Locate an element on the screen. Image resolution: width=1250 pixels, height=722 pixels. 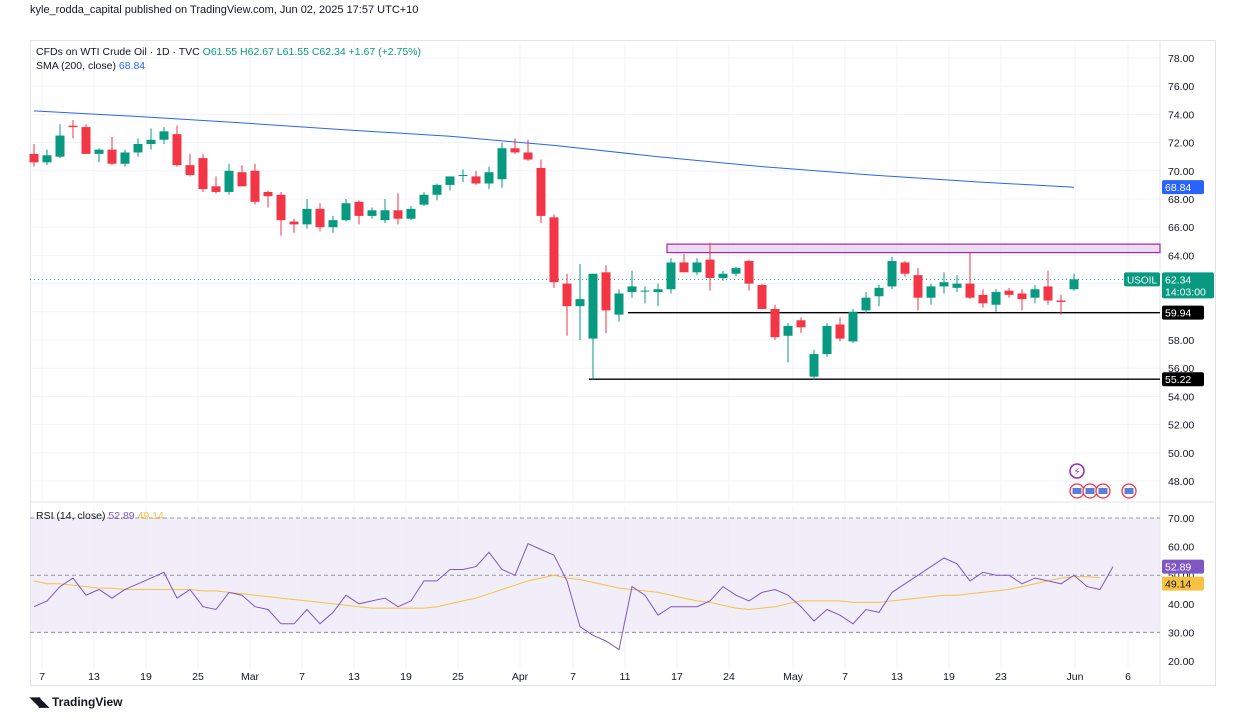
x-tick-label: 17 is located at coordinates (677, 677).